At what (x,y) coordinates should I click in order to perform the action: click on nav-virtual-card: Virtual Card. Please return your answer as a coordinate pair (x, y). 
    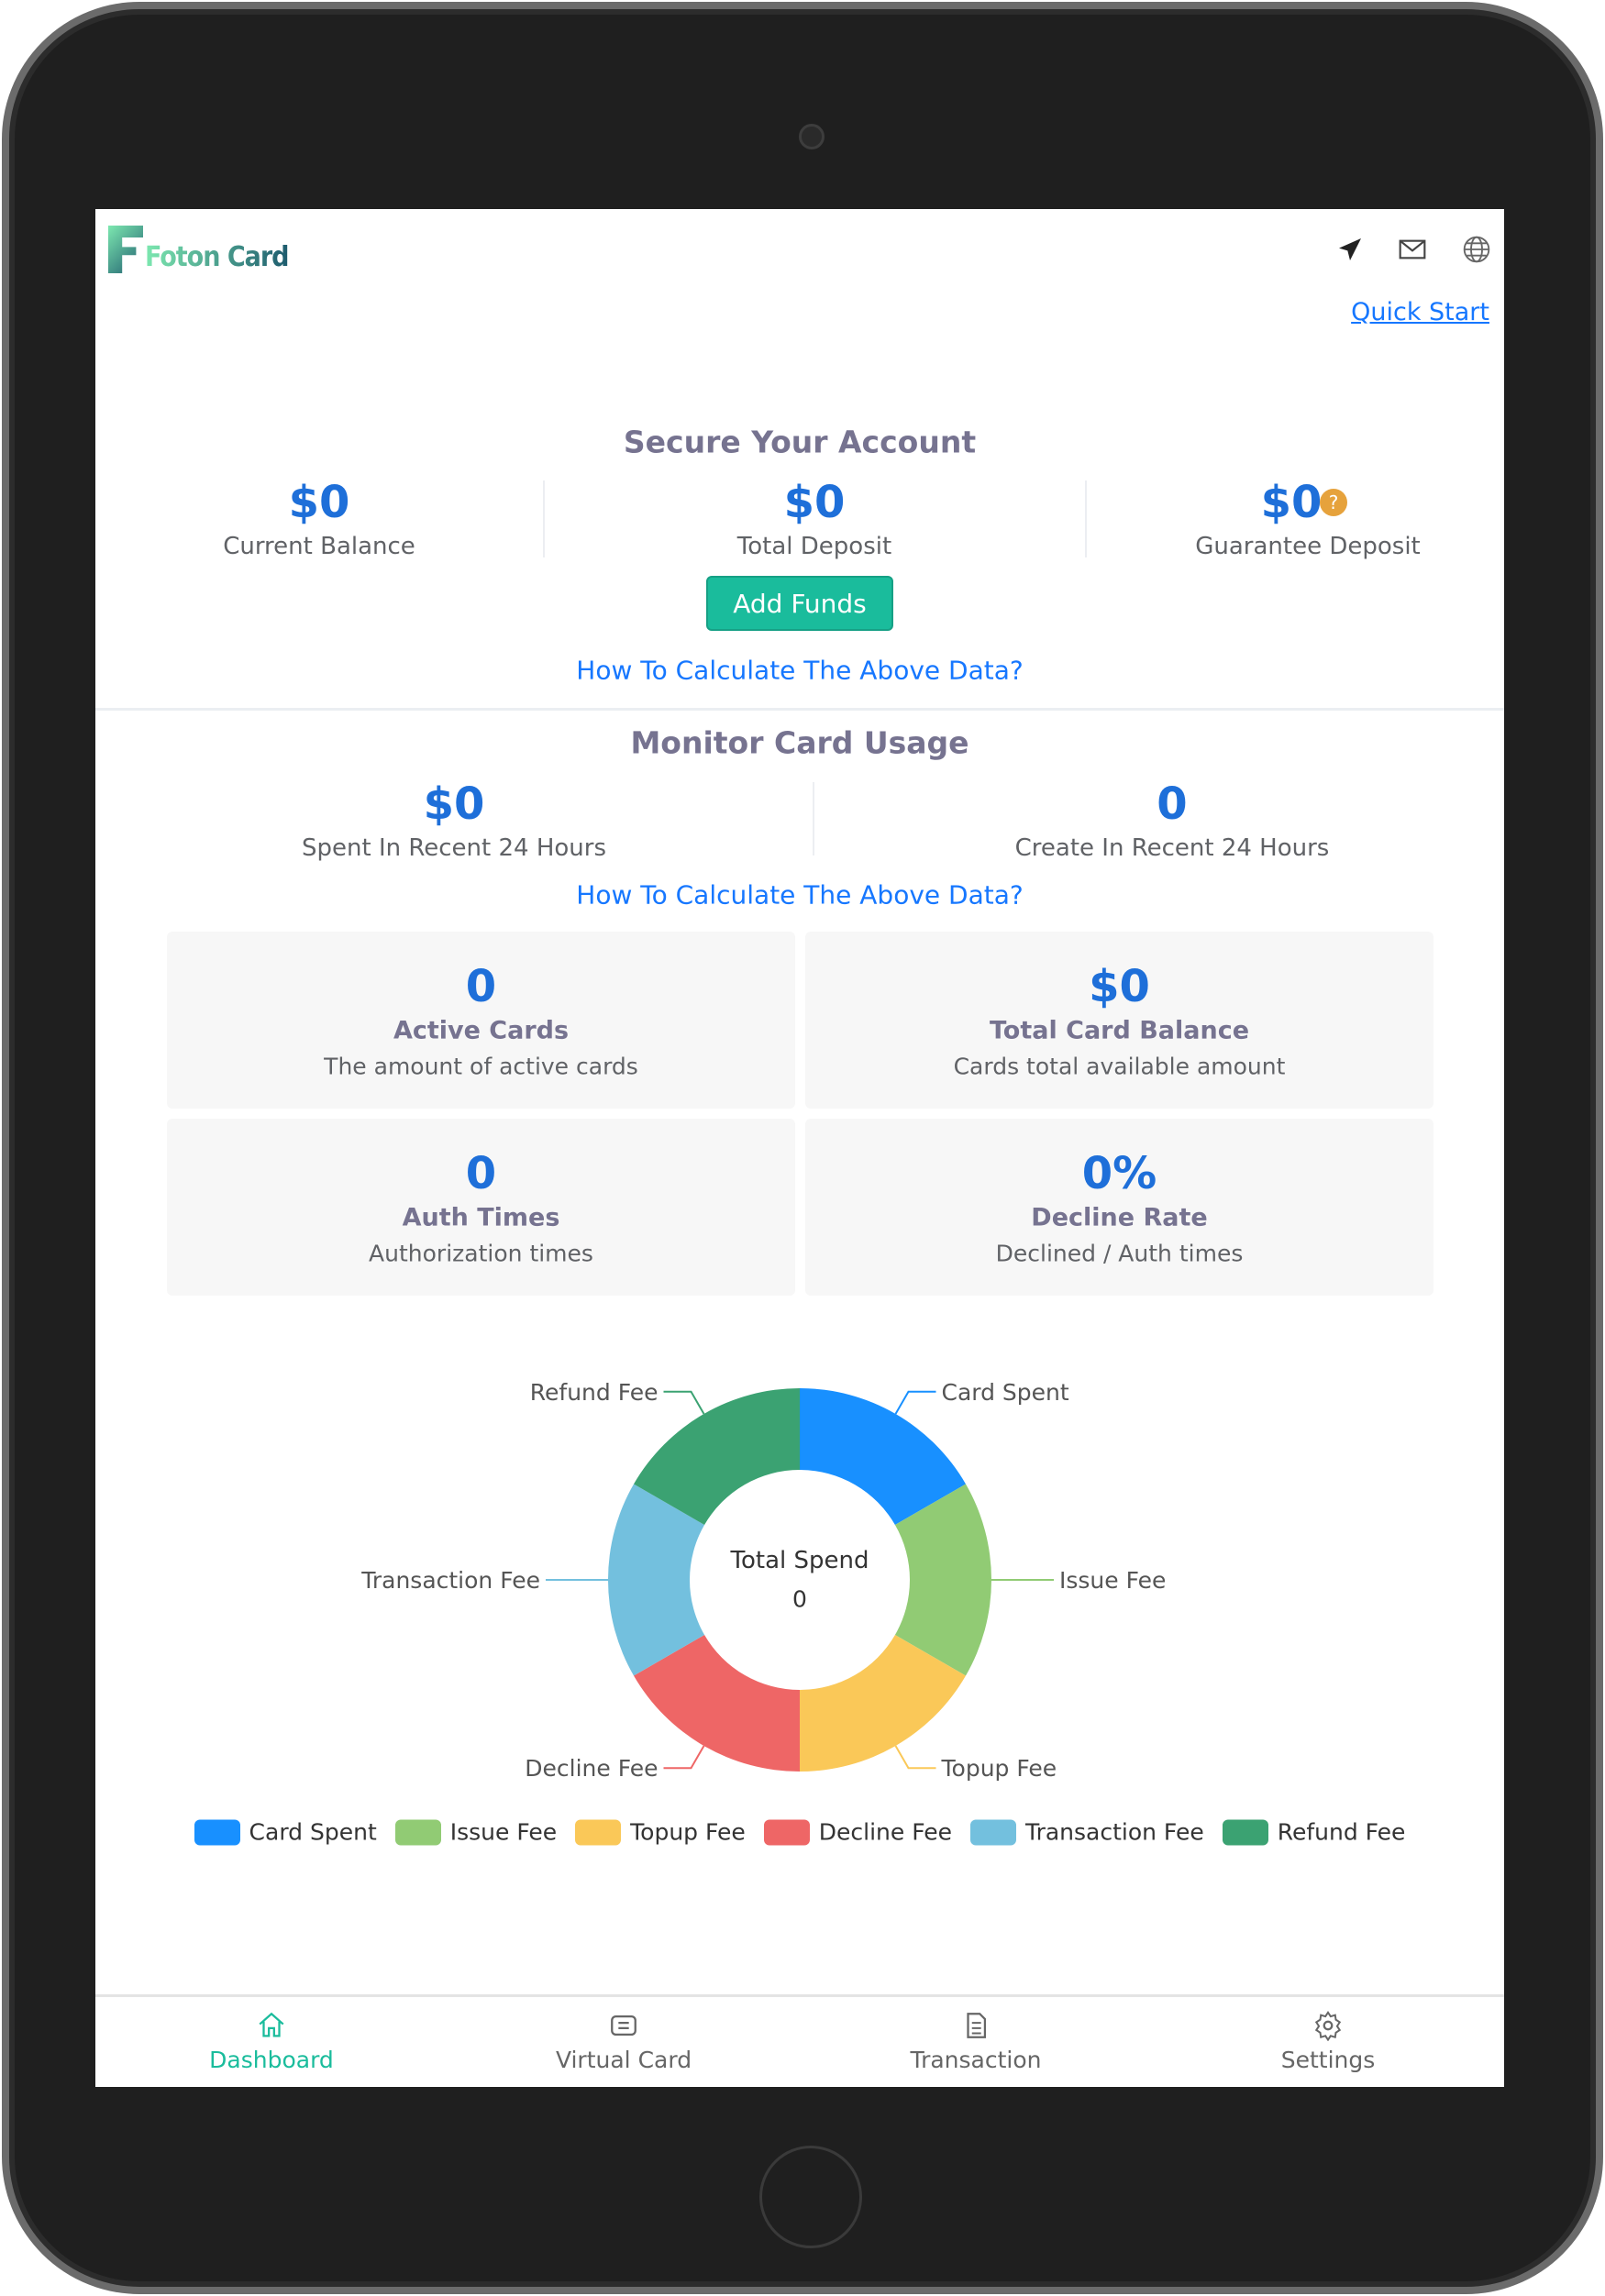
    Looking at the image, I should click on (624, 2042).